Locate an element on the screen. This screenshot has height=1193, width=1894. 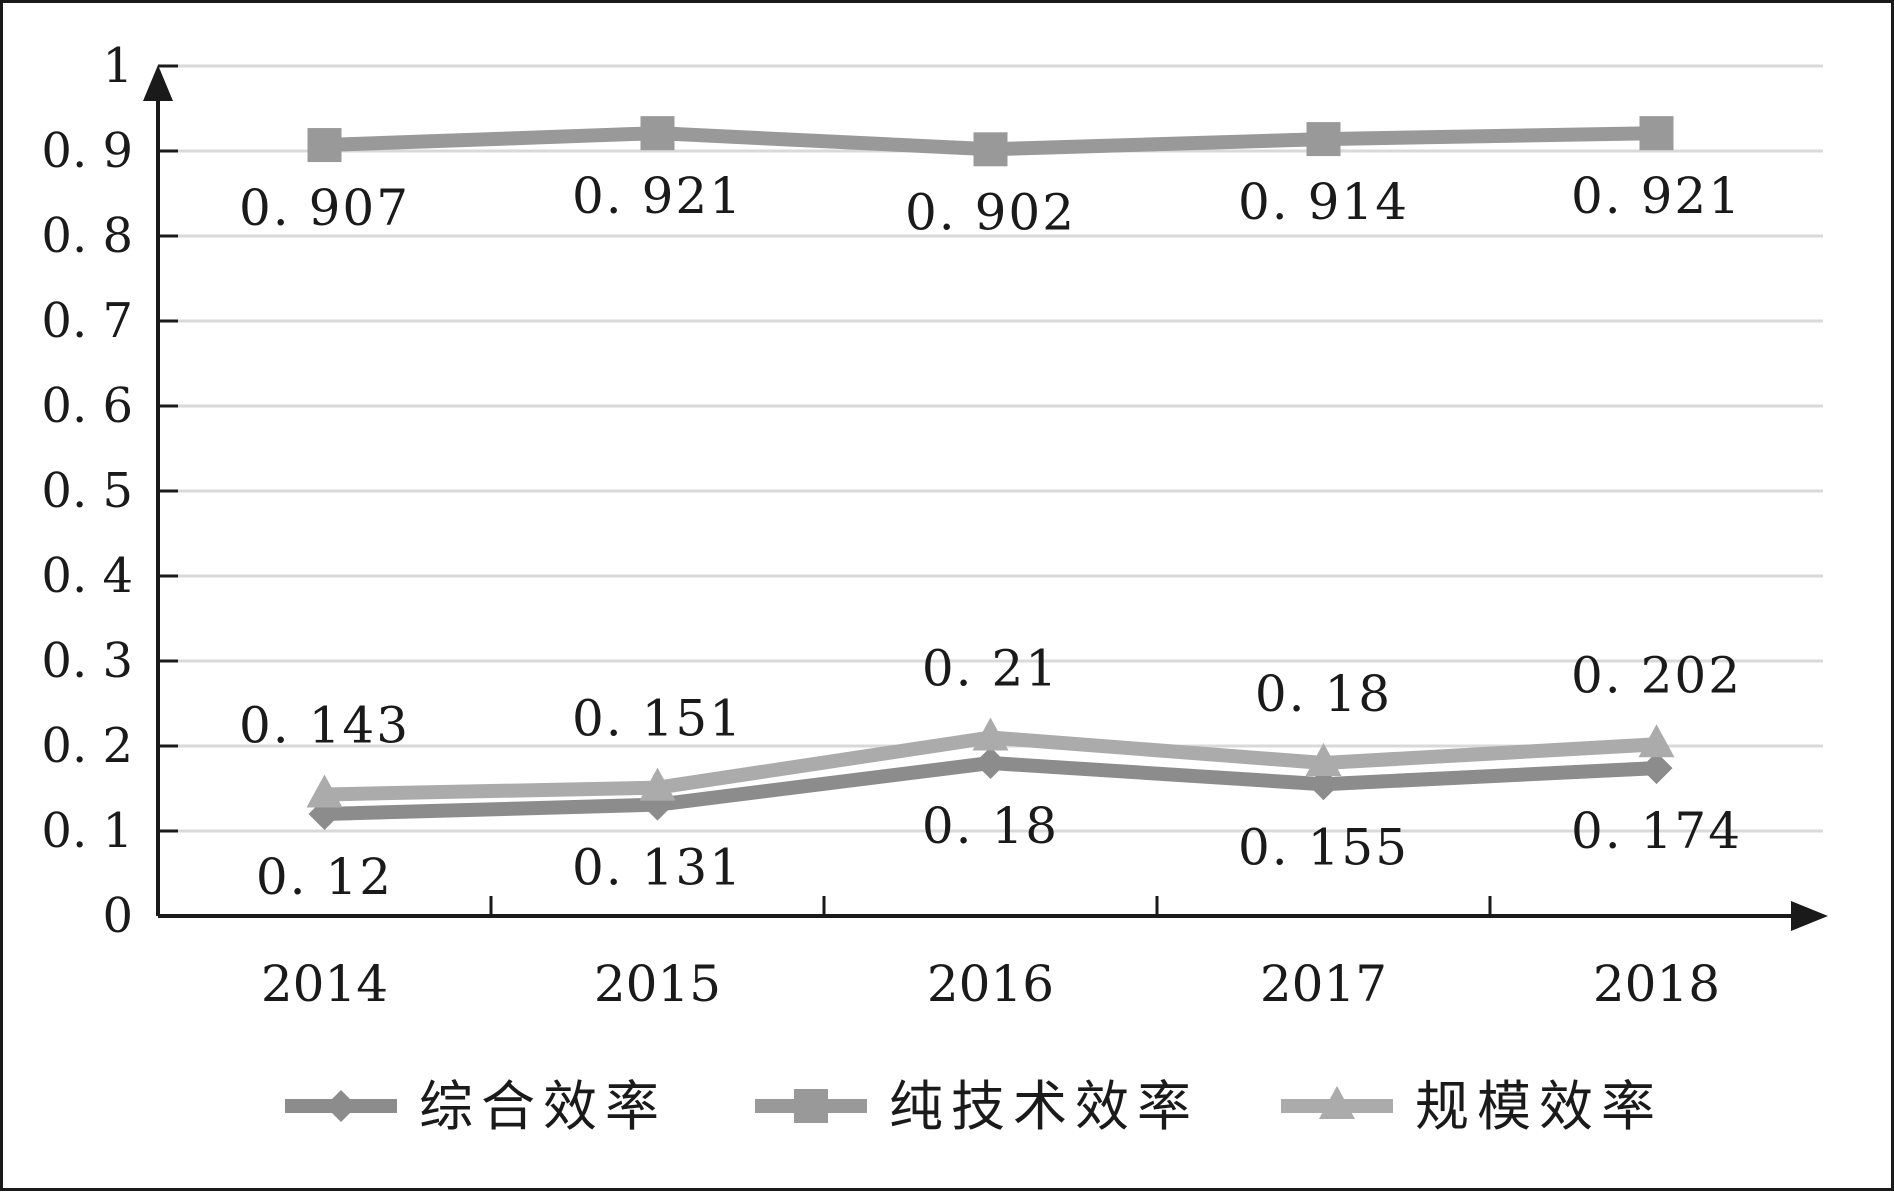
legend-label: 规模效率 is located at coordinates (1539, 1106).